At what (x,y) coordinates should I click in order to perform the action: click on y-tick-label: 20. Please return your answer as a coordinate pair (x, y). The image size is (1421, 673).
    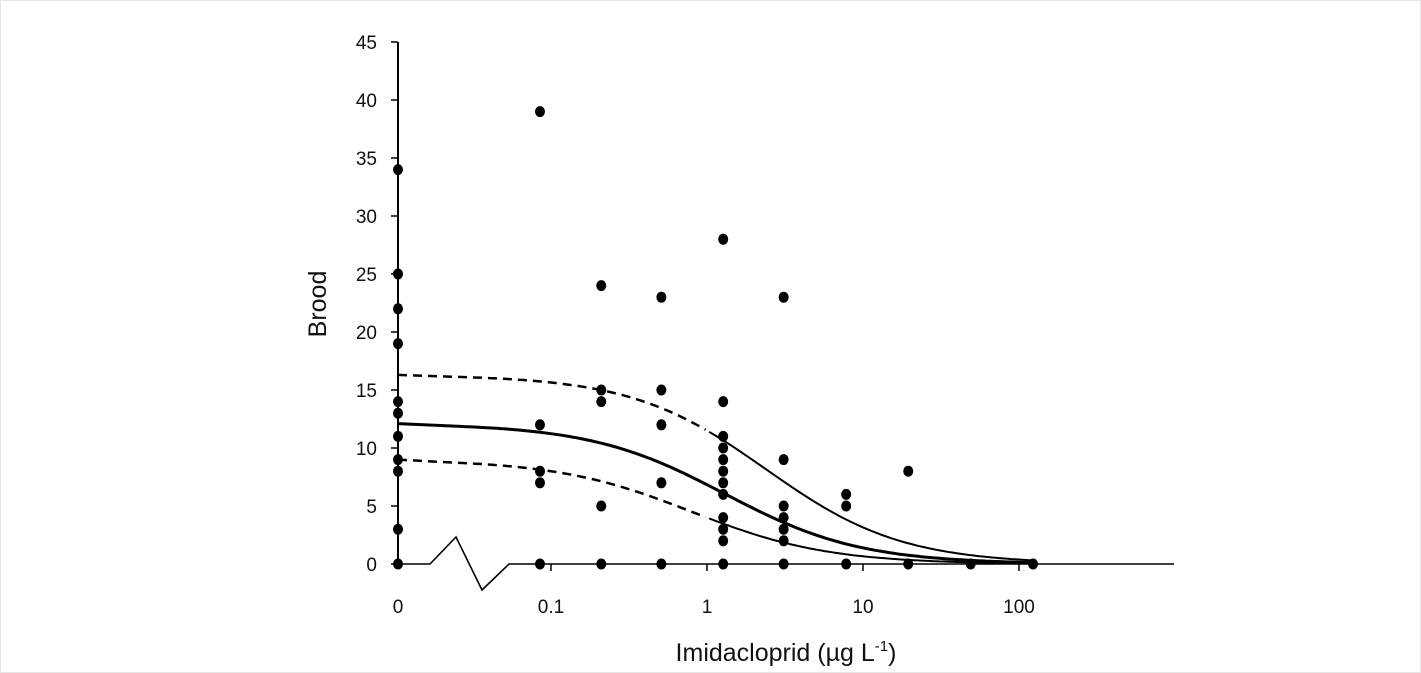
    Looking at the image, I should click on (366, 333).